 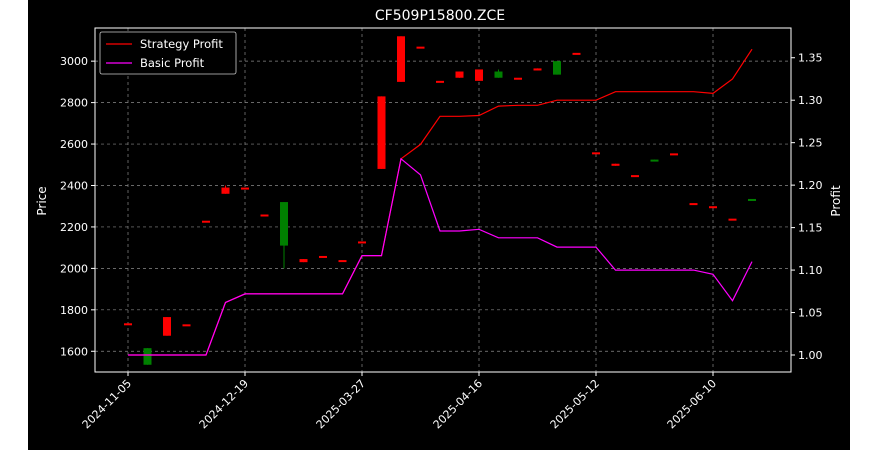 What do you see at coordinates (810, 143) in the screenshot?
I see `y-tick-label-right: 1.25` at bounding box center [810, 143].